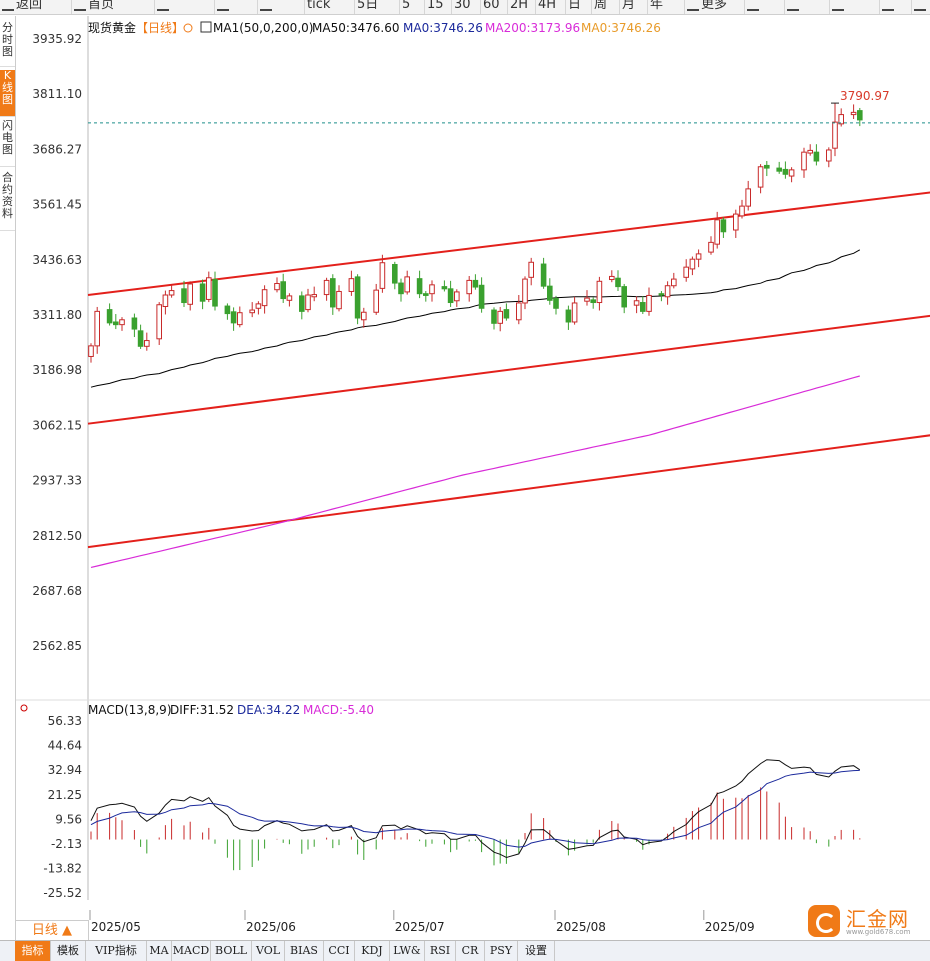  Describe the element at coordinates (372, 951) in the screenshot. I see `indicator-tab-9: KDJ` at that location.